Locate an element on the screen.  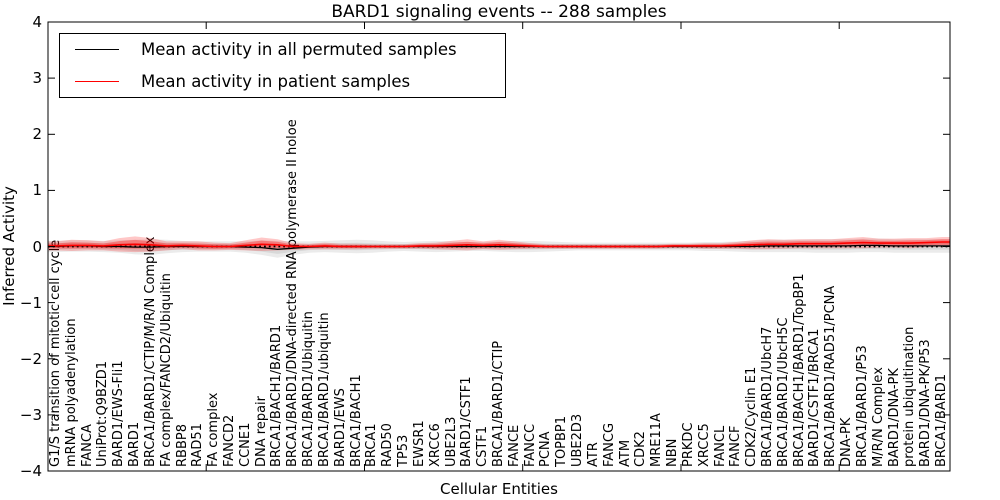
chart-title: BARD1 signaling events -- 288 samples is located at coordinates (499, 12).